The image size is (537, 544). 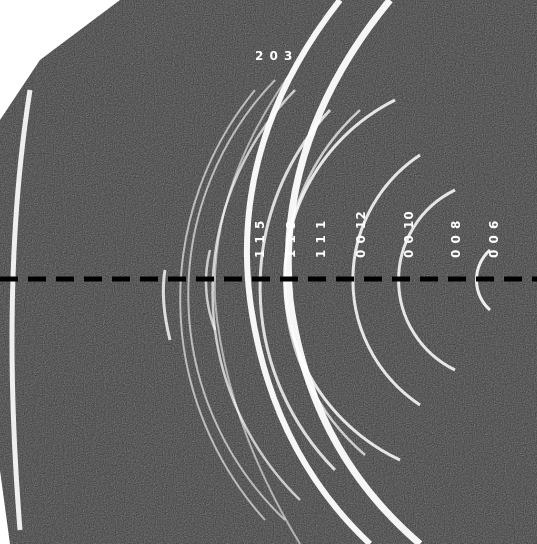 What do you see at coordinates (494, 239) in the screenshot?
I see `label-006: 0 0 6` at bounding box center [494, 239].